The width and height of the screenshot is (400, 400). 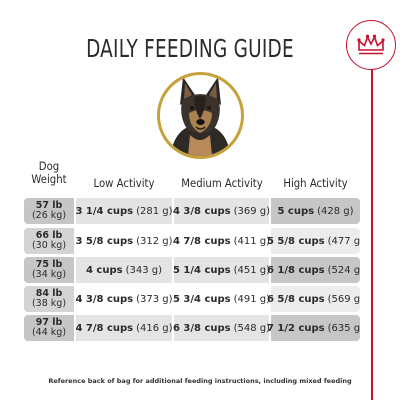 I want to click on grams-value: (411 g), so click(x=252, y=241).